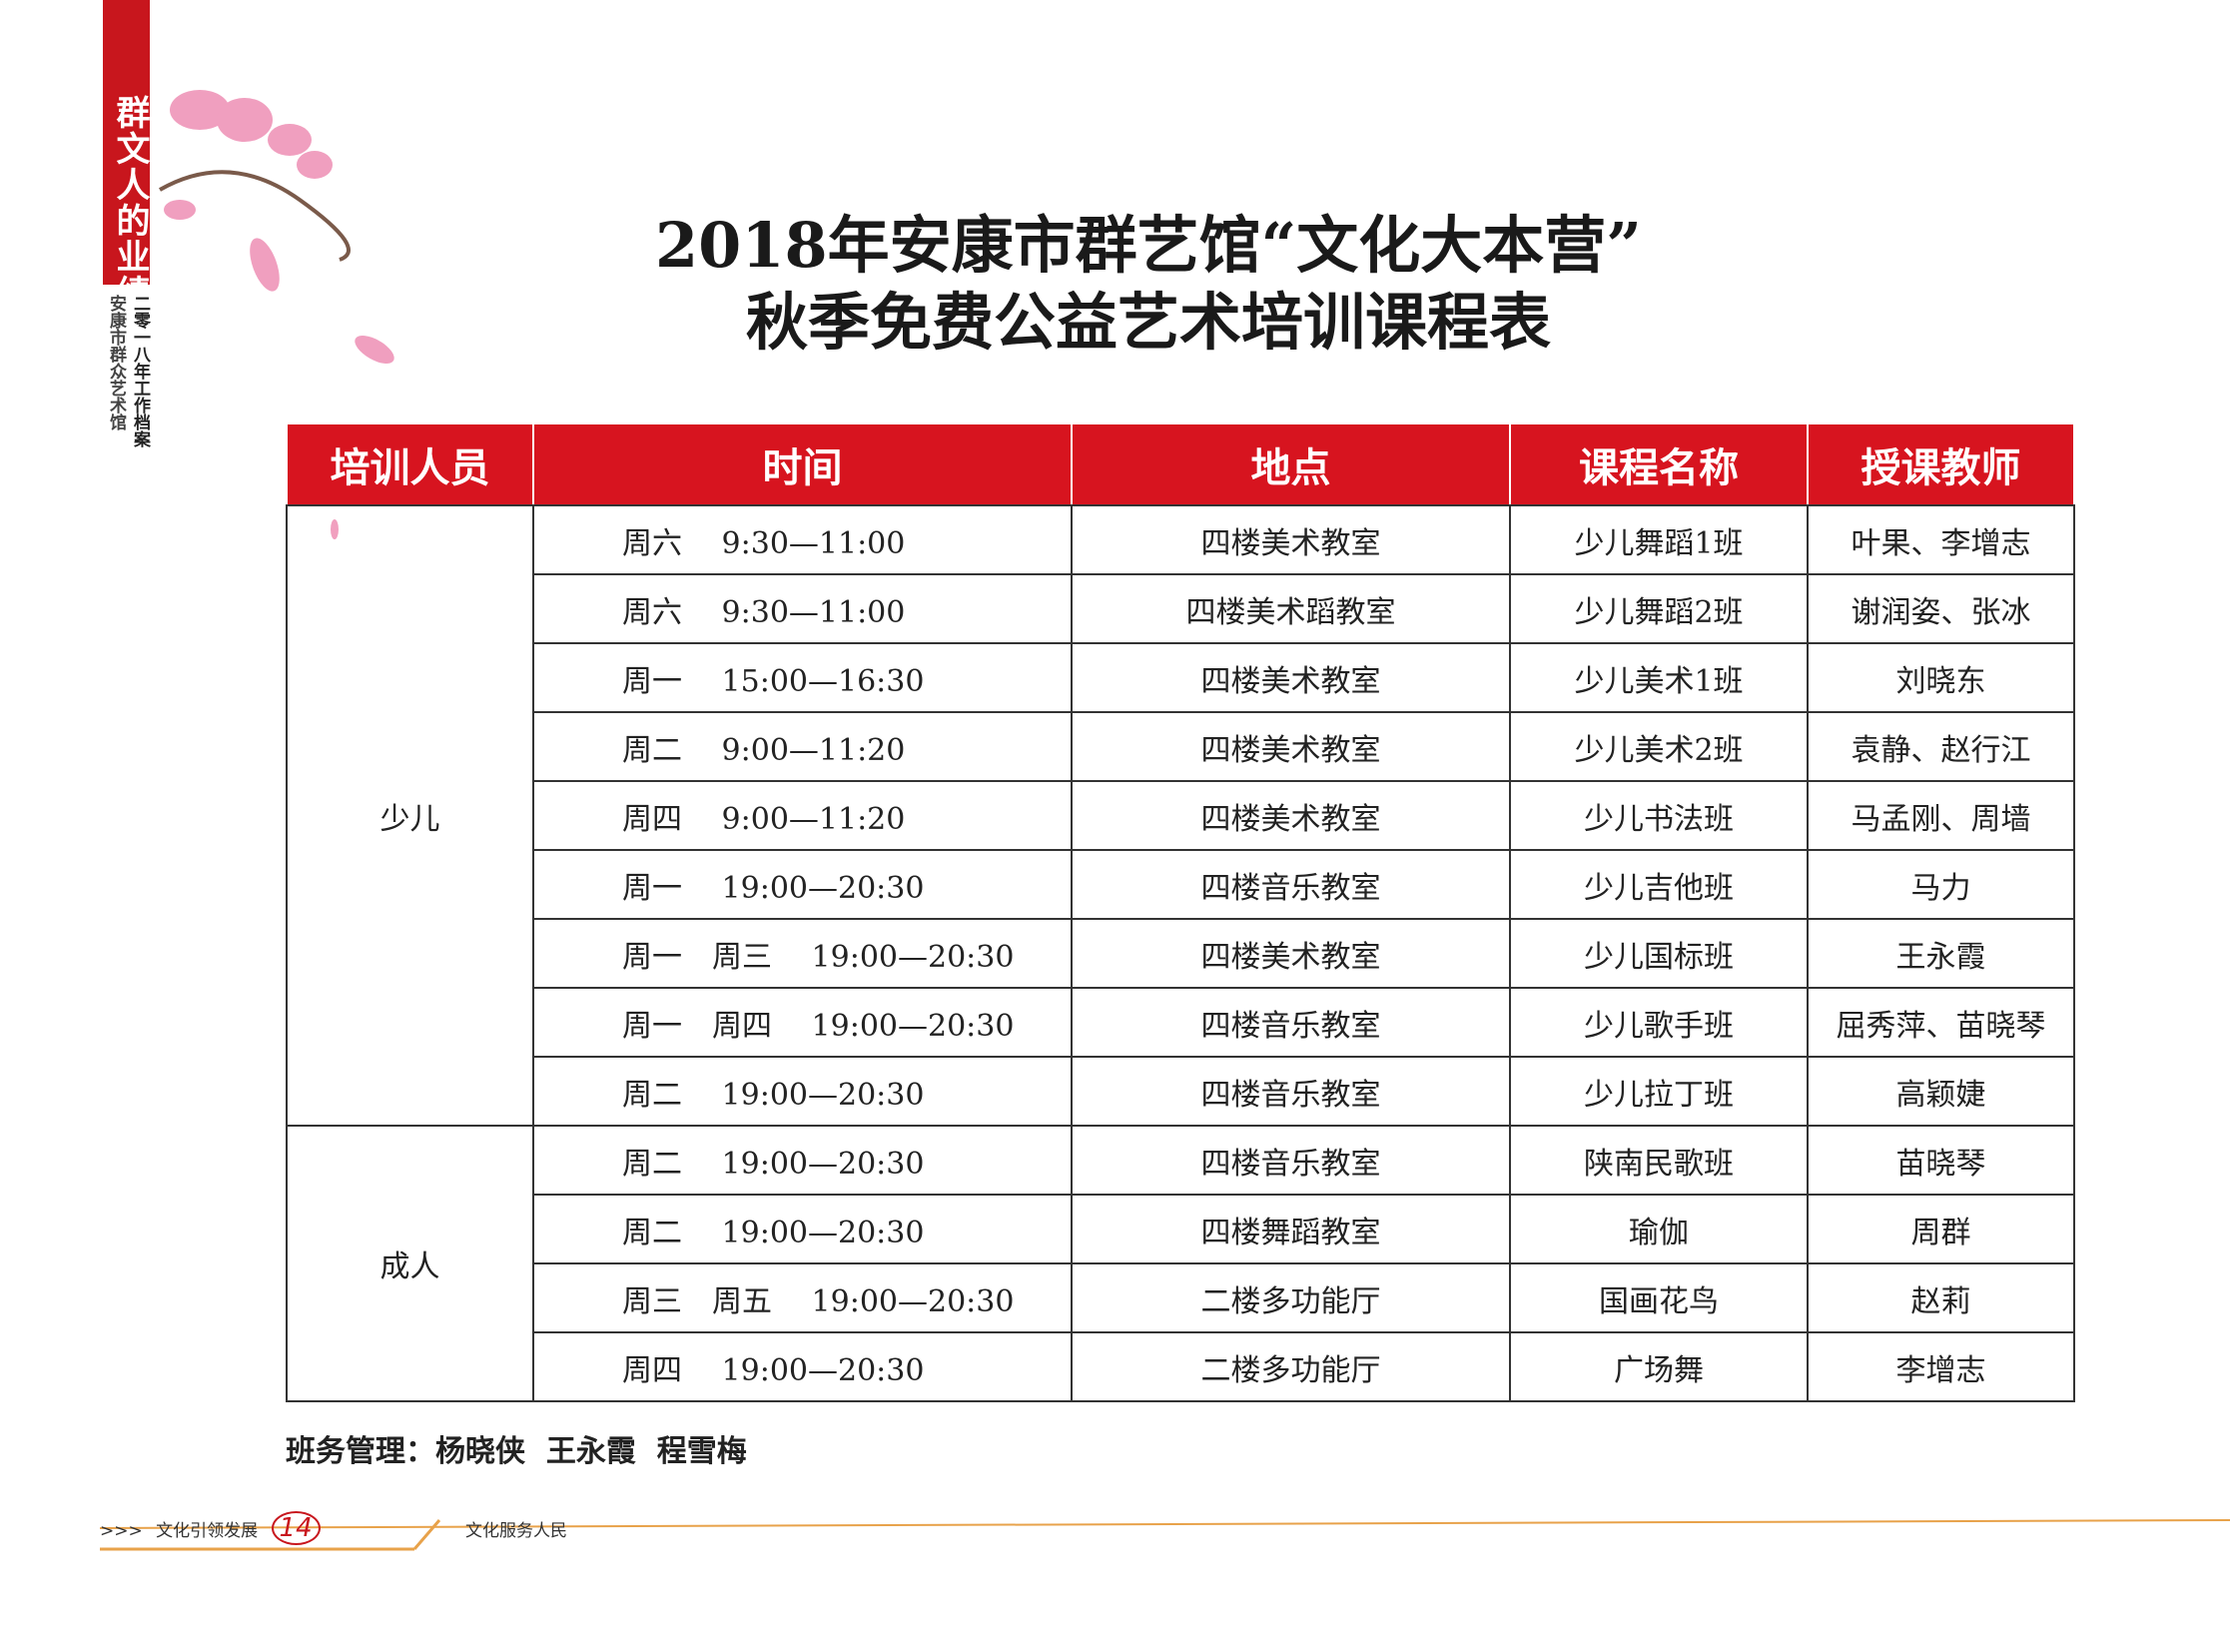 This screenshot has height=1652, width=2230. Describe the element at coordinates (1941, 815) in the screenshot. I see `teacher-cell: 马孟刚、周墙` at that location.